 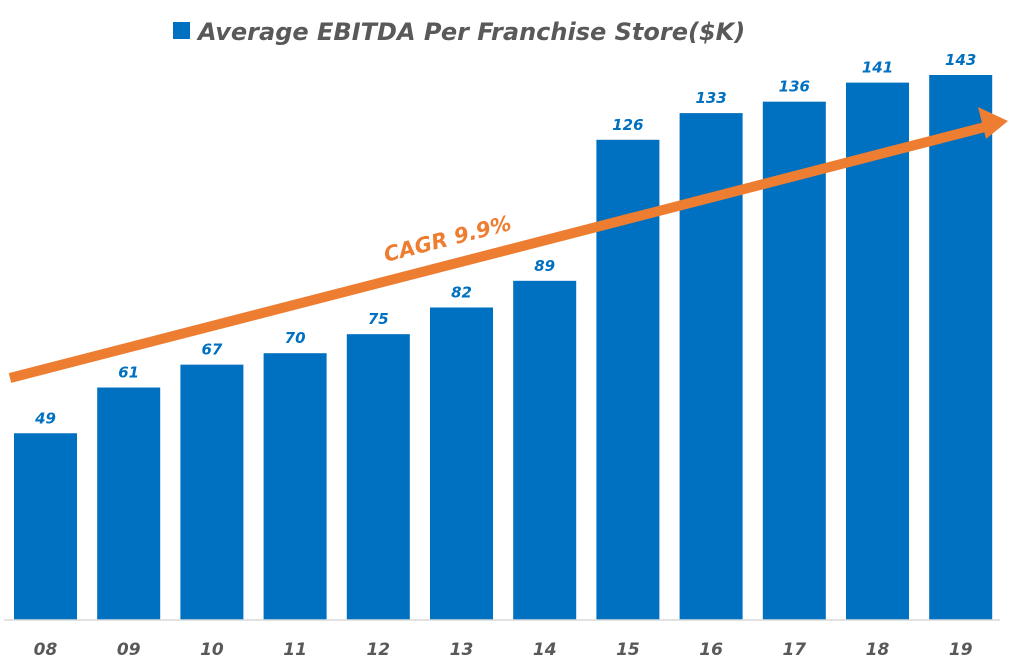 What do you see at coordinates (378, 319) in the screenshot?
I see `data-label-12: 75` at bounding box center [378, 319].